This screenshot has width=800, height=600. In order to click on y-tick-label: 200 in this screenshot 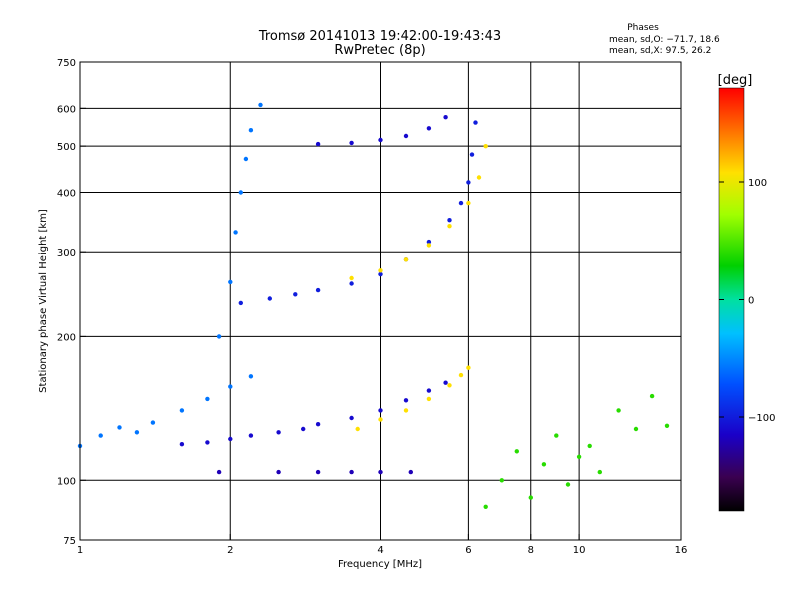, I will do `click(66, 337)`.